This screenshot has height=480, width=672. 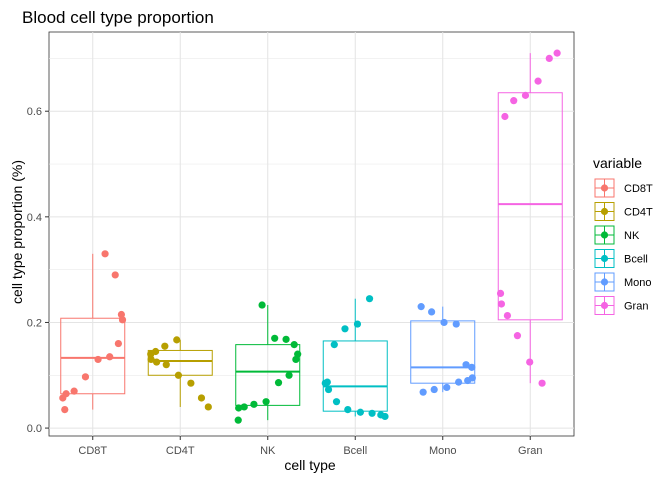 What do you see at coordinates (530, 451) in the screenshot?
I see `x-tick-label: Gran` at bounding box center [530, 451].